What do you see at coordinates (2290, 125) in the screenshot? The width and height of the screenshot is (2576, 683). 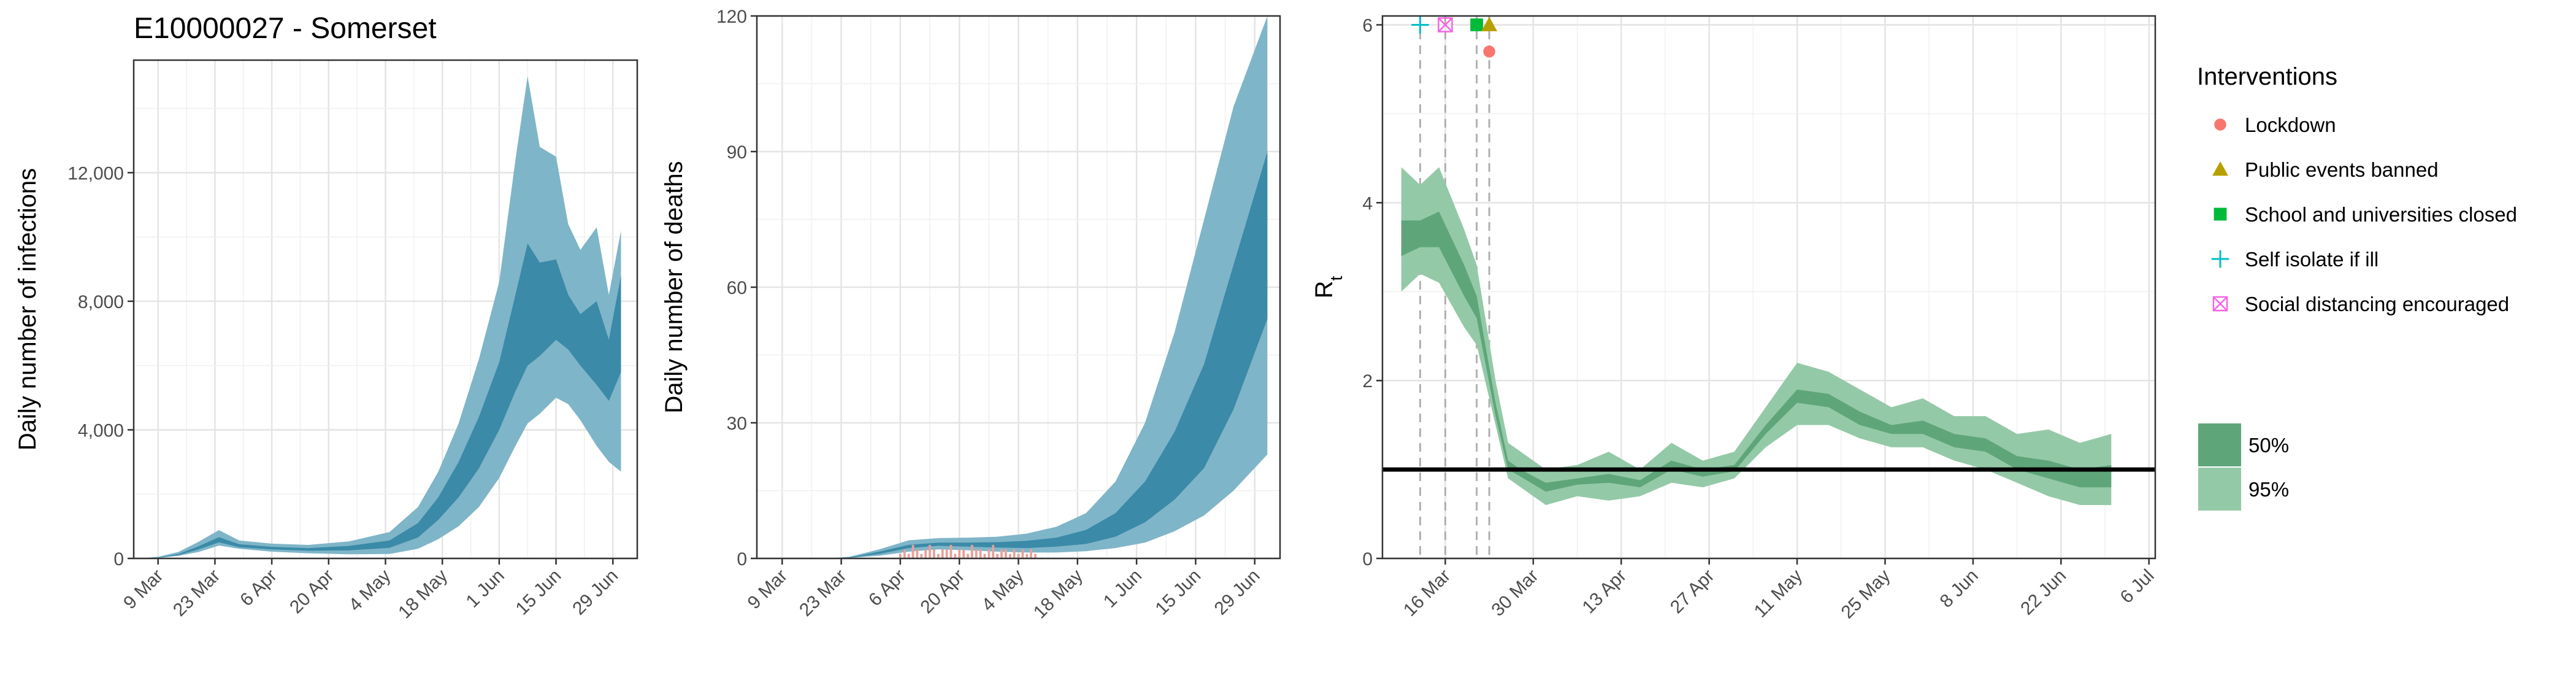 I see `legend-label-lockdown: Lockdown` at bounding box center [2290, 125].